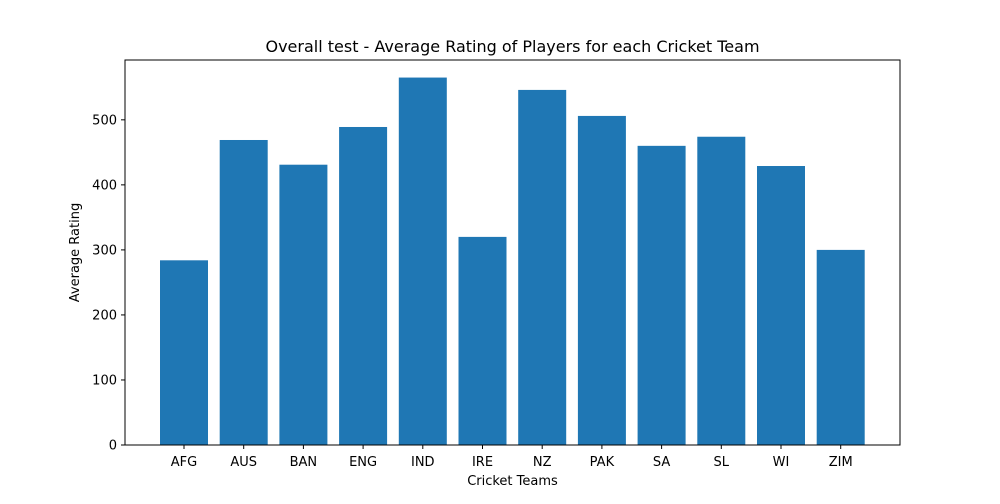  I want to click on y-axis-label: Average Rating, so click(75, 252).